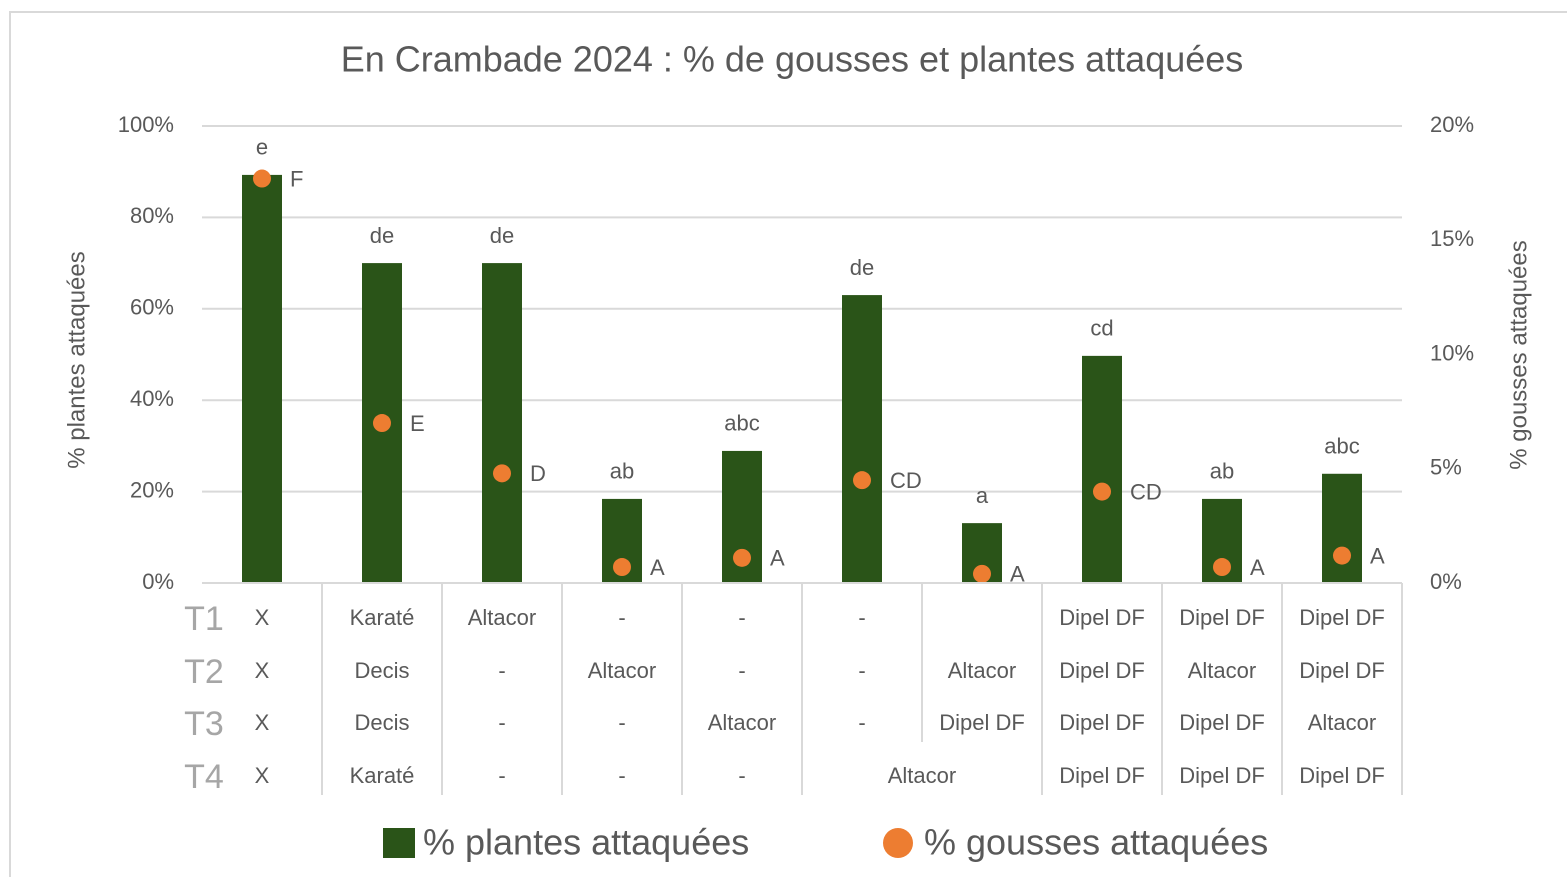  Describe the element at coordinates (1518, 355) in the screenshot. I see `y2-axis-title: % gousses attaquées` at that location.